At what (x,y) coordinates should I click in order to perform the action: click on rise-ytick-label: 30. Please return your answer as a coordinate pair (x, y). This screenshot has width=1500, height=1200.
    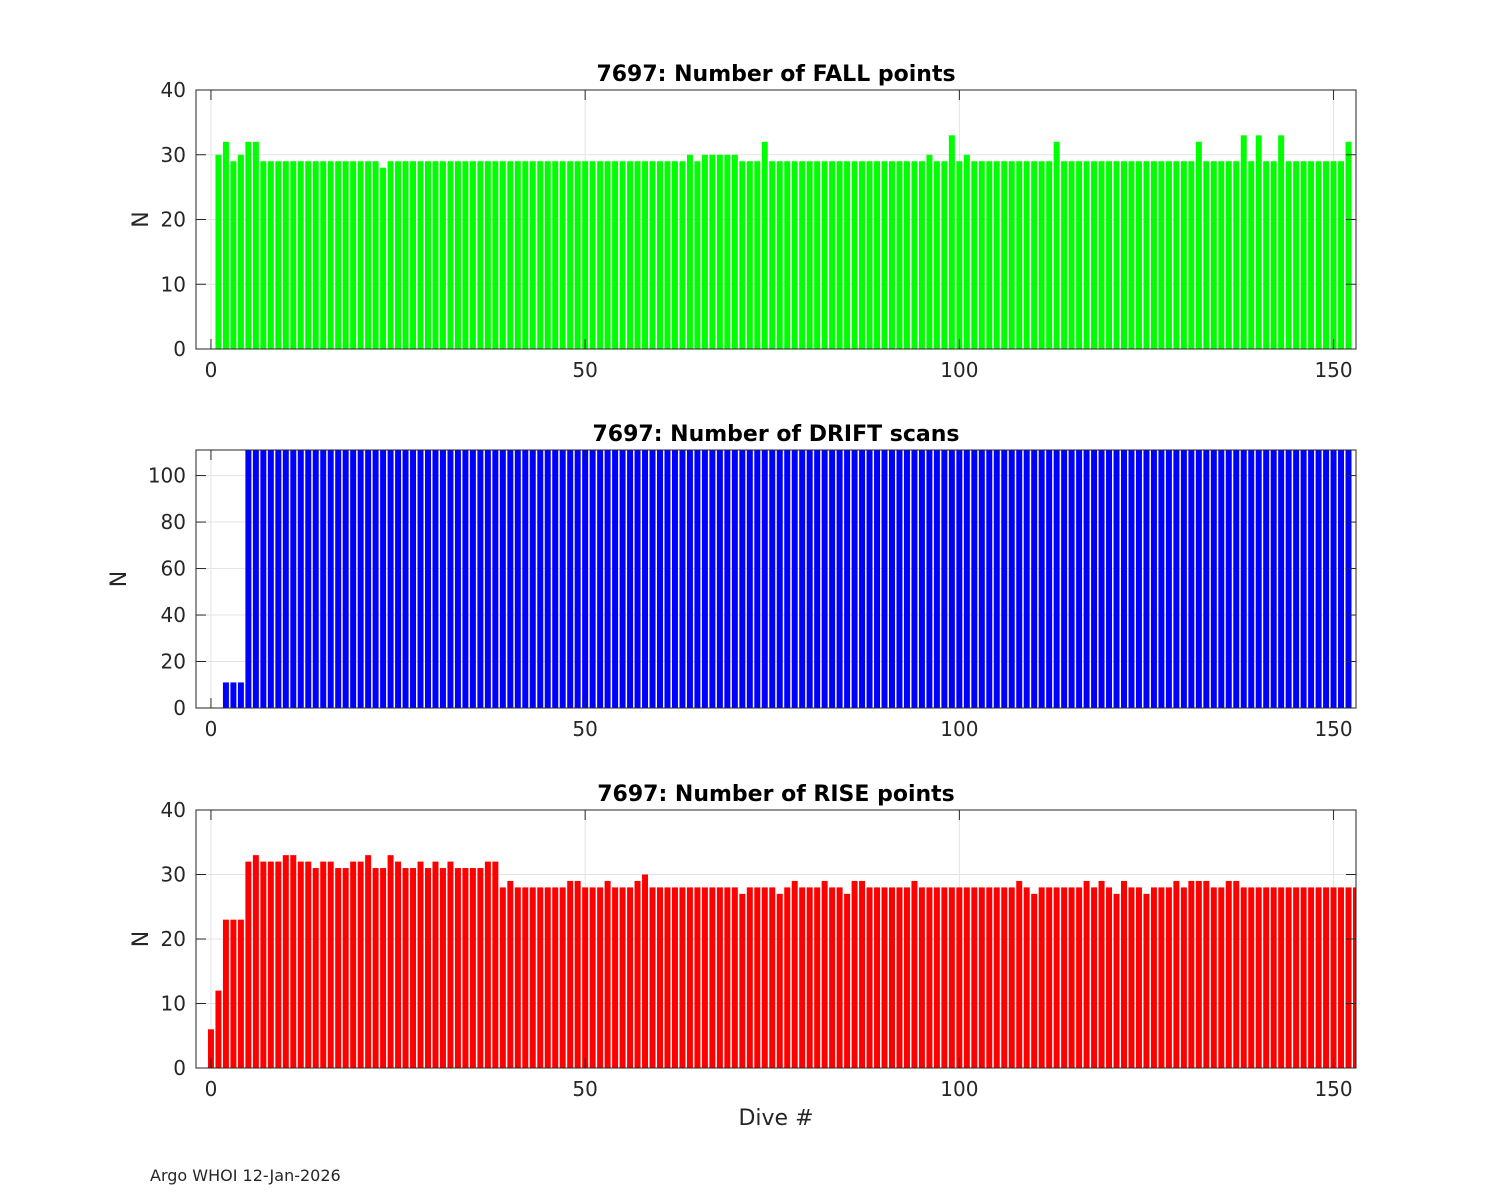
    Looking at the image, I should click on (173, 875).